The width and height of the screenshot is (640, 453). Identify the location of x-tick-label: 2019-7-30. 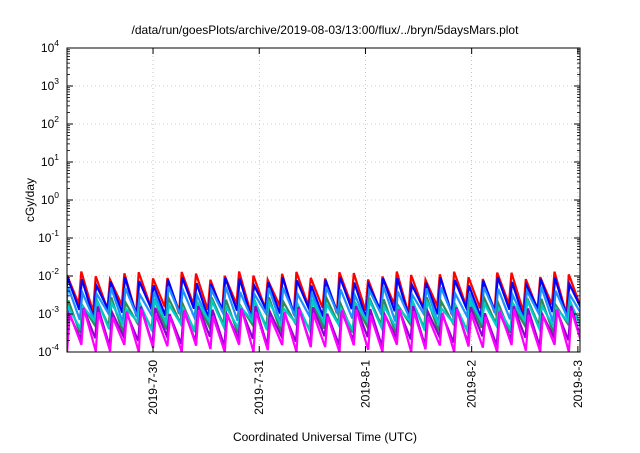
(153, 387).